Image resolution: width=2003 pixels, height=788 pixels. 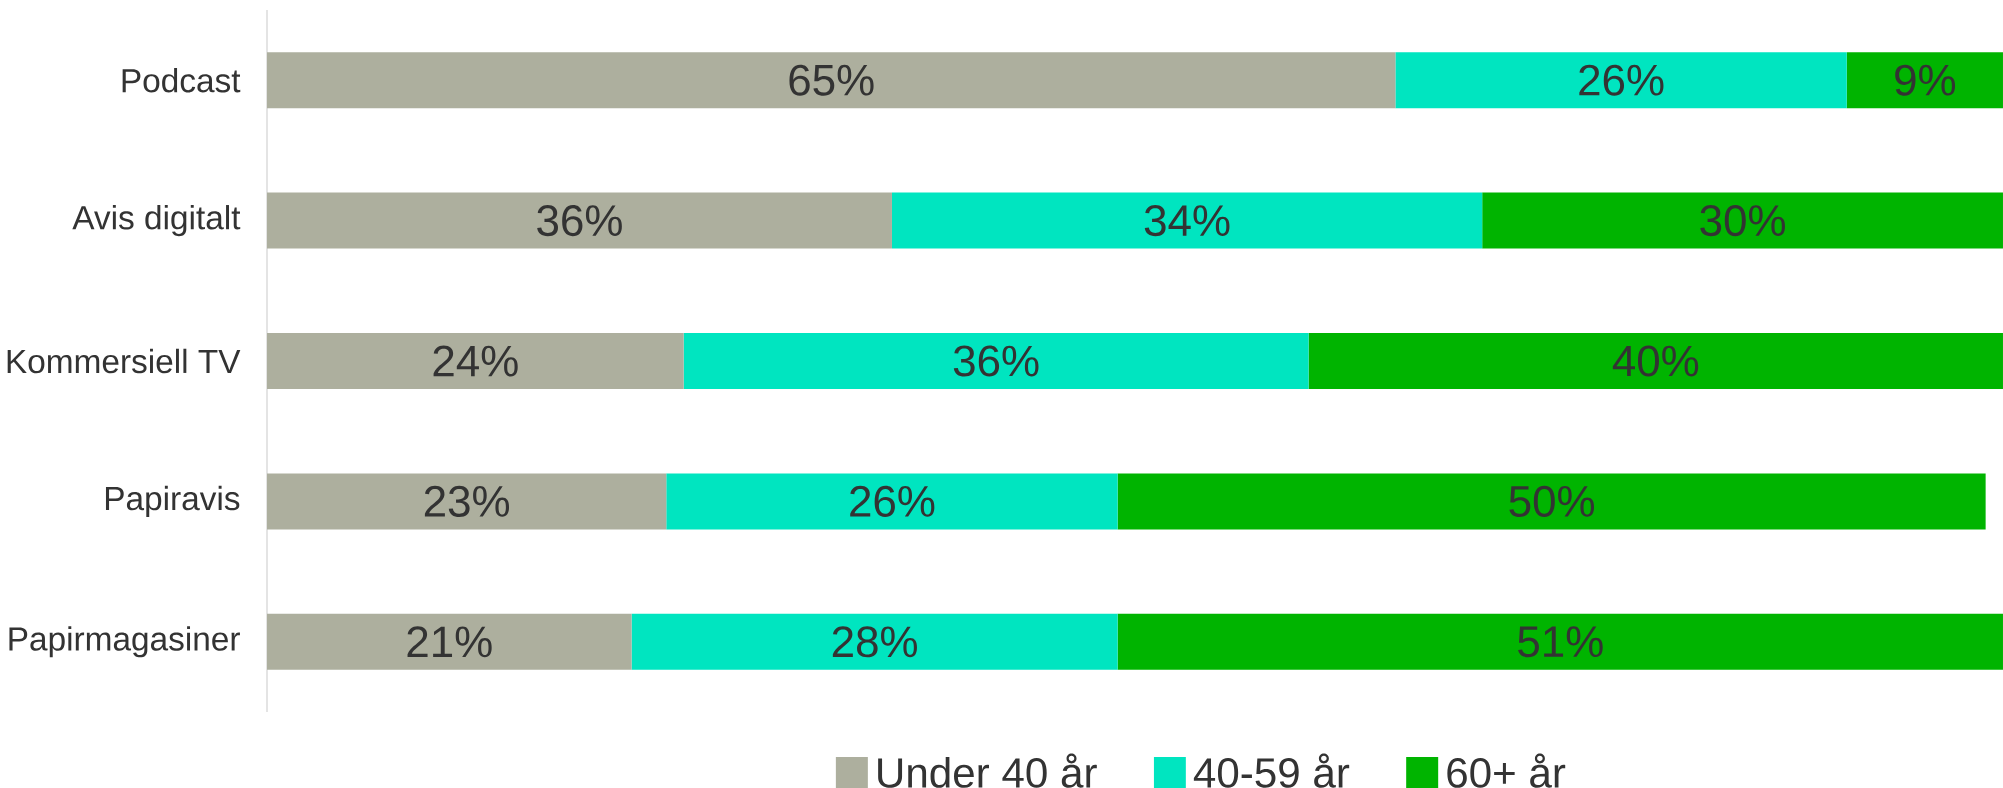 What do you see at coordinates (1271, 770) in the screenshot?
I see `legend-label: 40-59 år` at bounding box center [1271, 770].